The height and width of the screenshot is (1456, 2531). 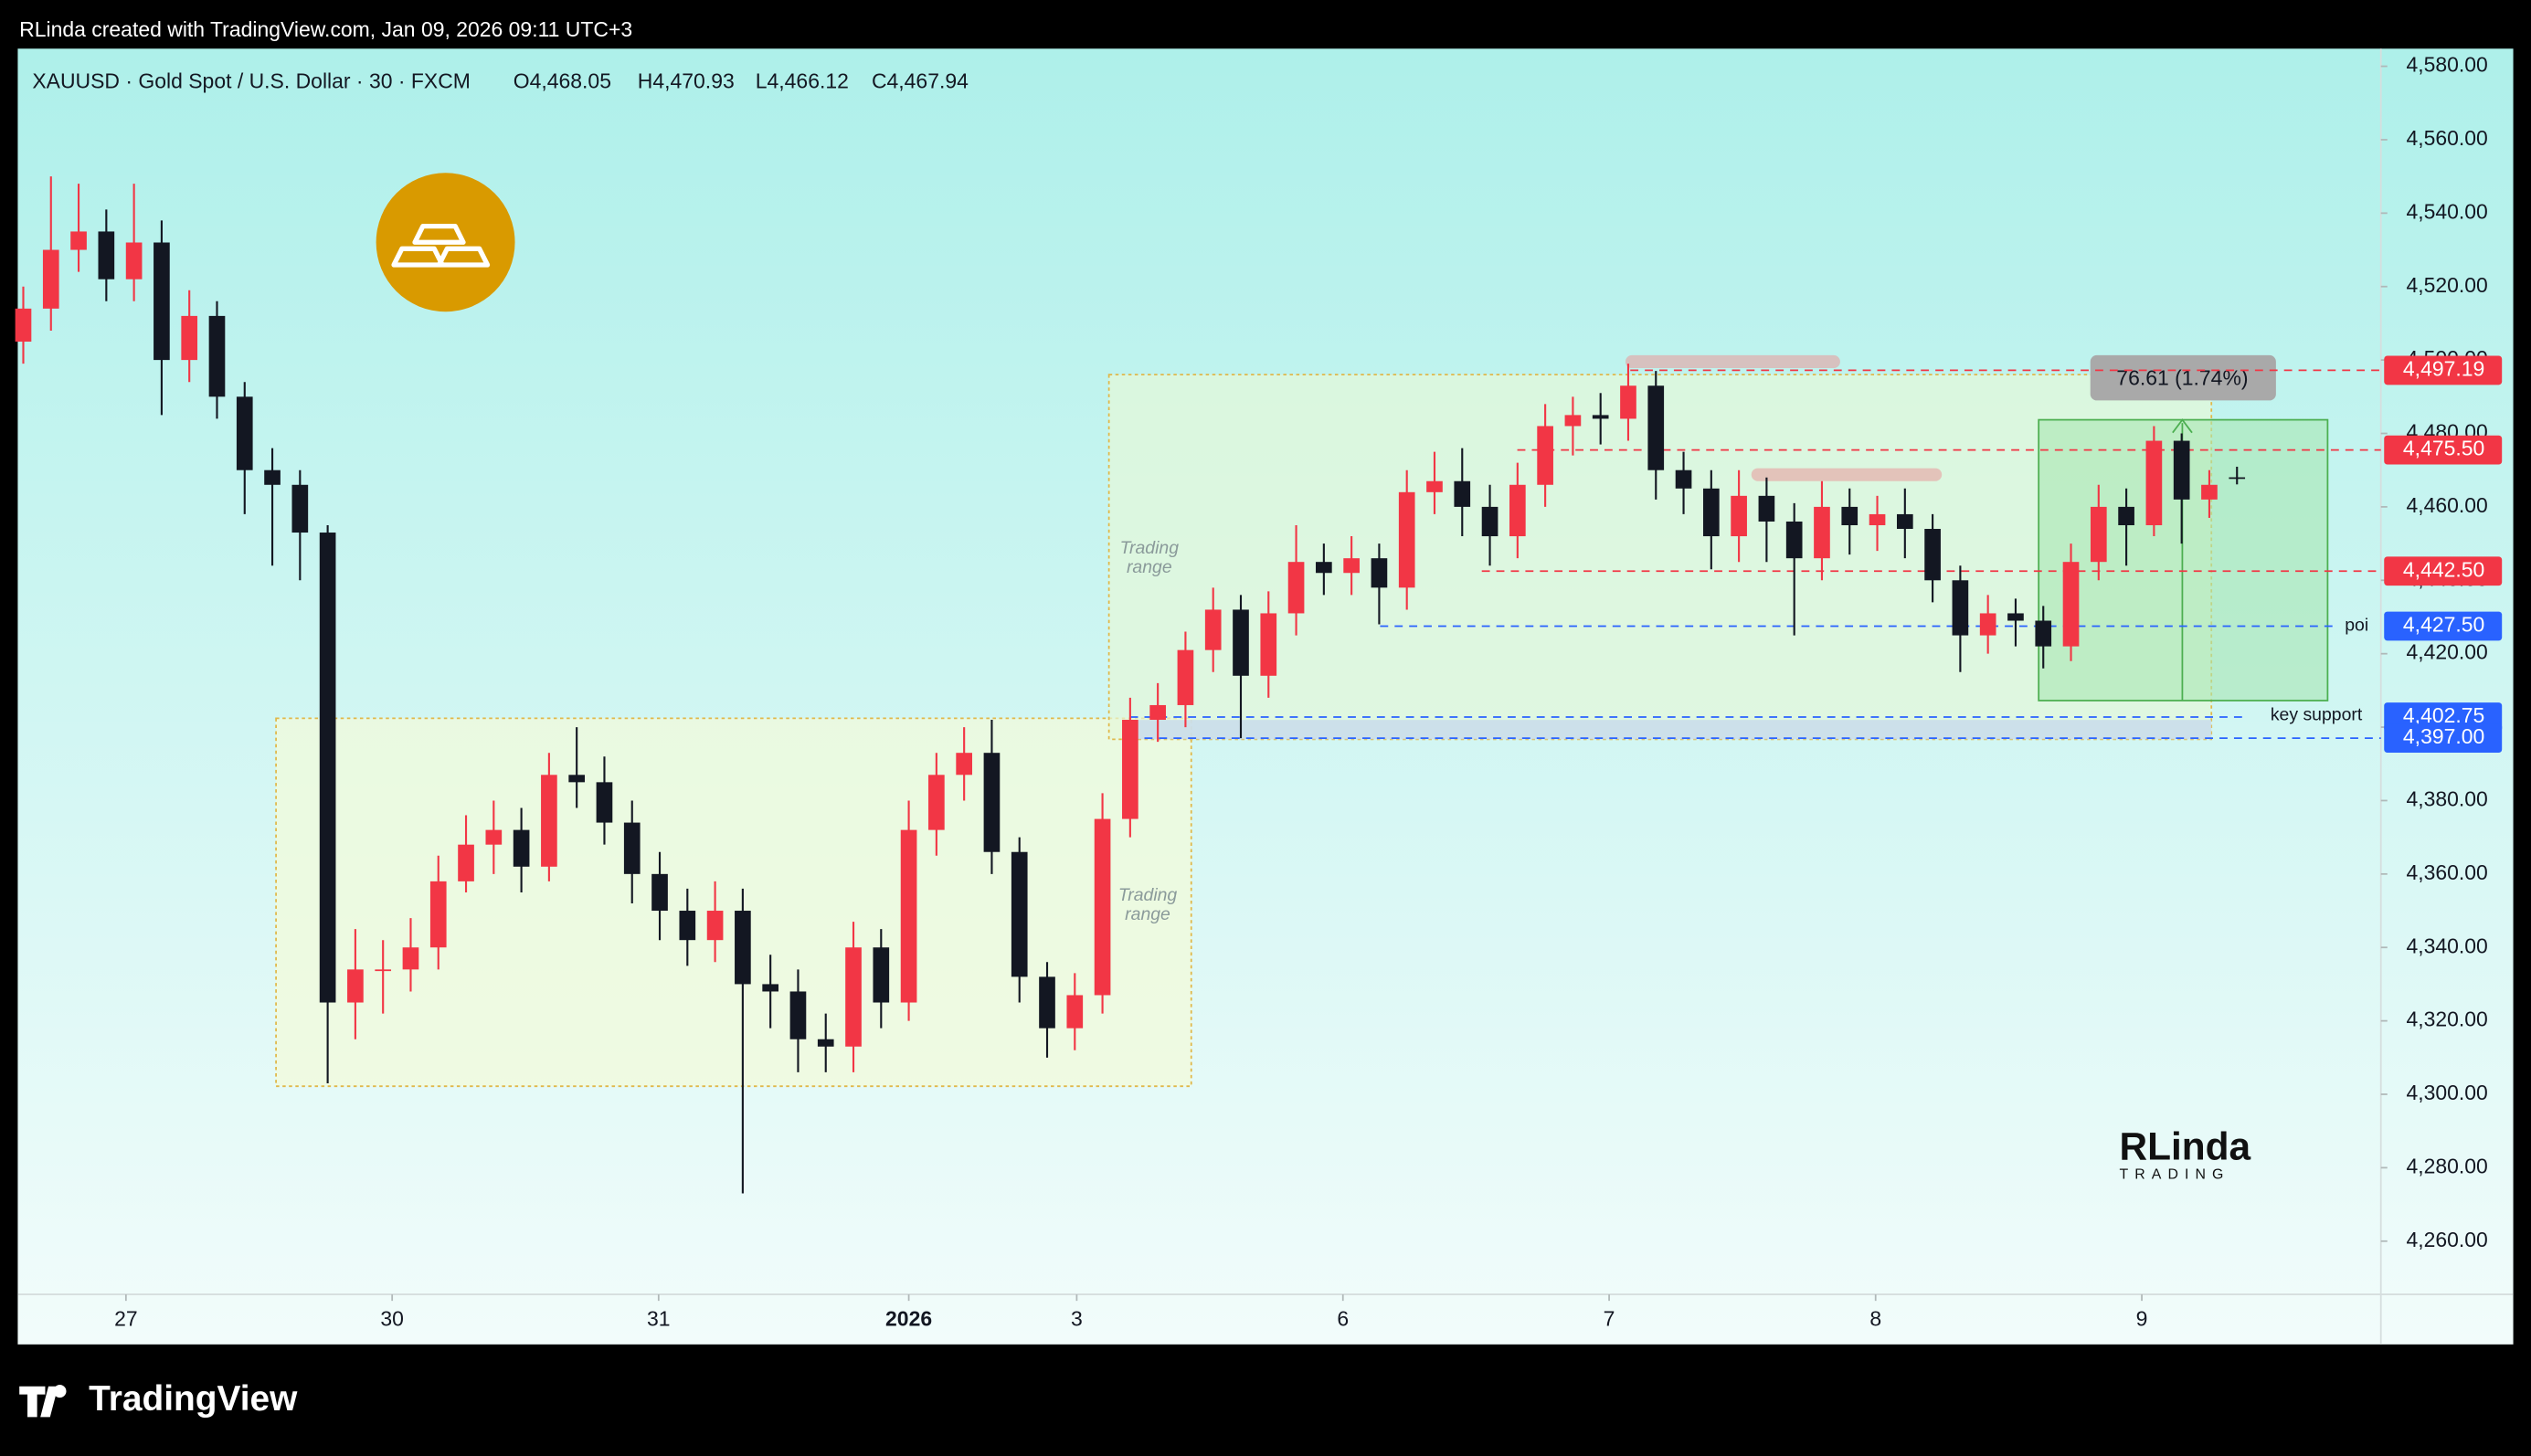 I want to click on poi-label: poi, so click(x=2356, y=626).